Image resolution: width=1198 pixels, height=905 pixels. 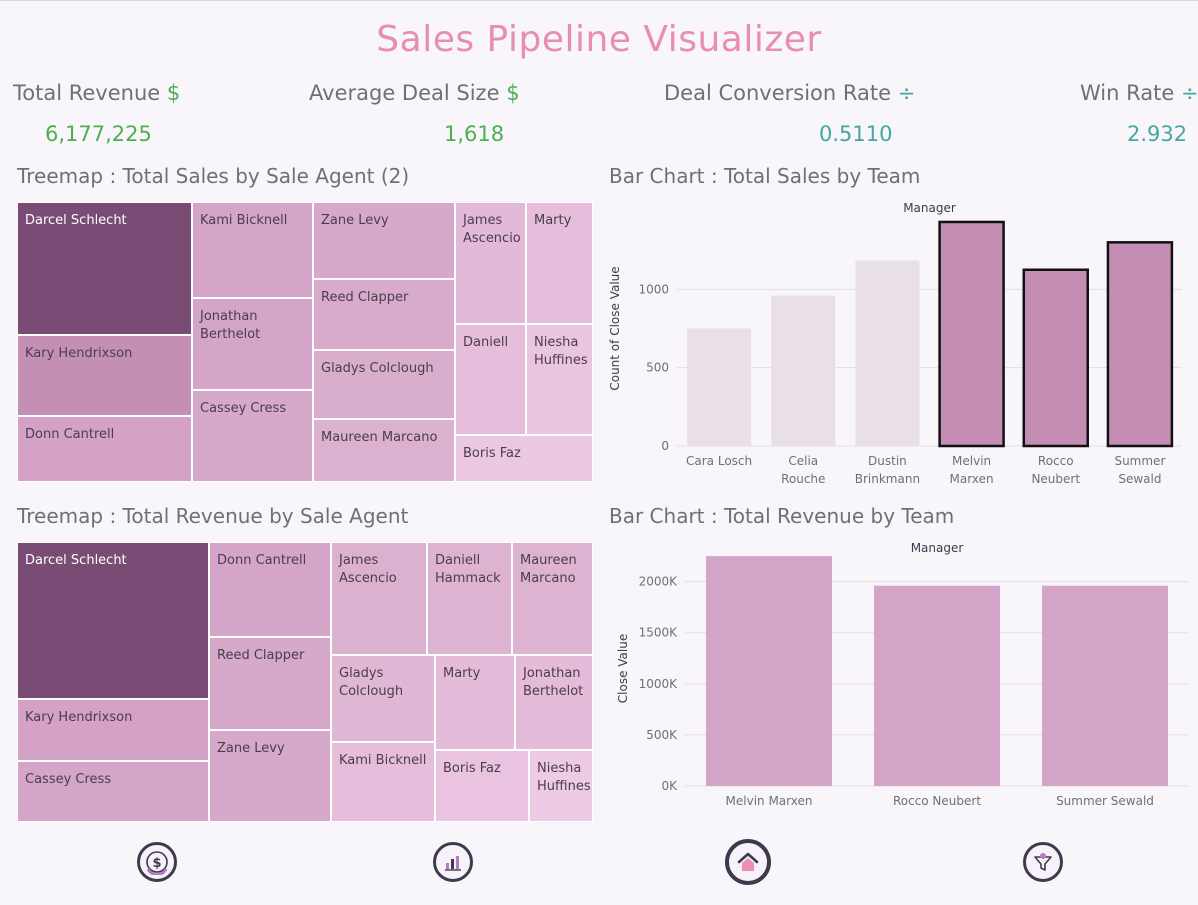 I want to click on home-nav-icon, so click(x=748, y=862).